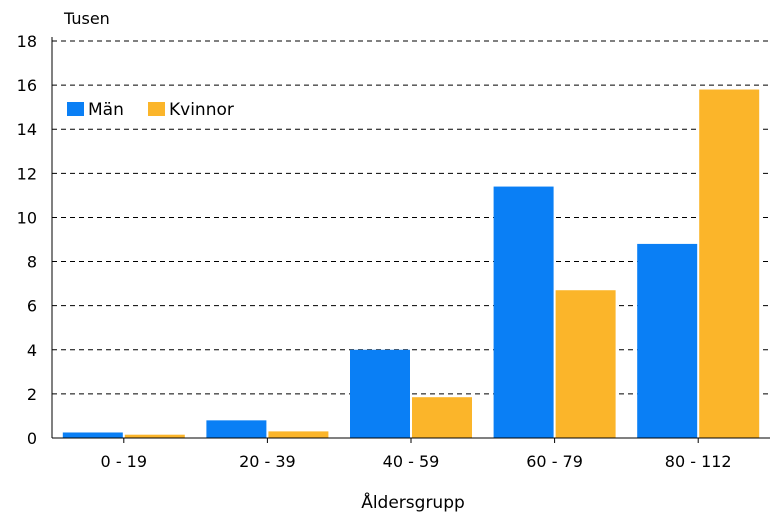 This screenshot has height=523, width=775. I want to click on x-axis-label: Åldersgrupp, so click(413, 502).